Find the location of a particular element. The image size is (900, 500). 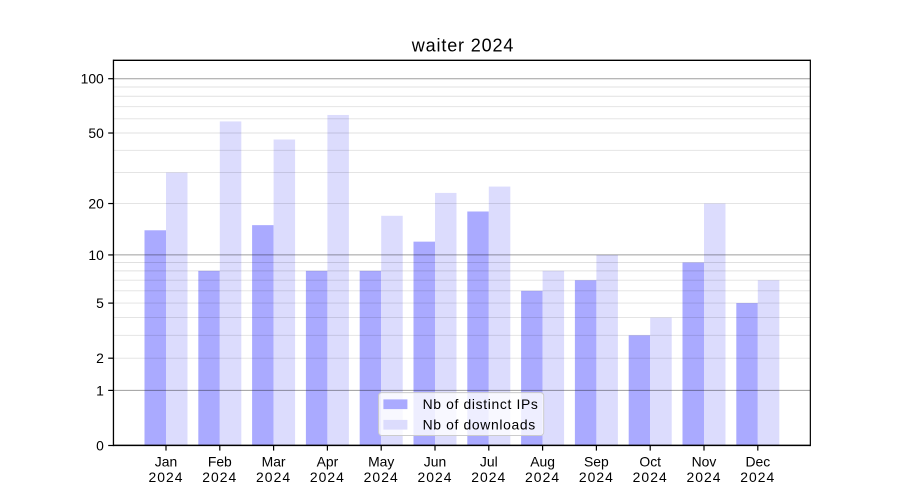

svg-text: 50 is located at coordinates (96, 133).